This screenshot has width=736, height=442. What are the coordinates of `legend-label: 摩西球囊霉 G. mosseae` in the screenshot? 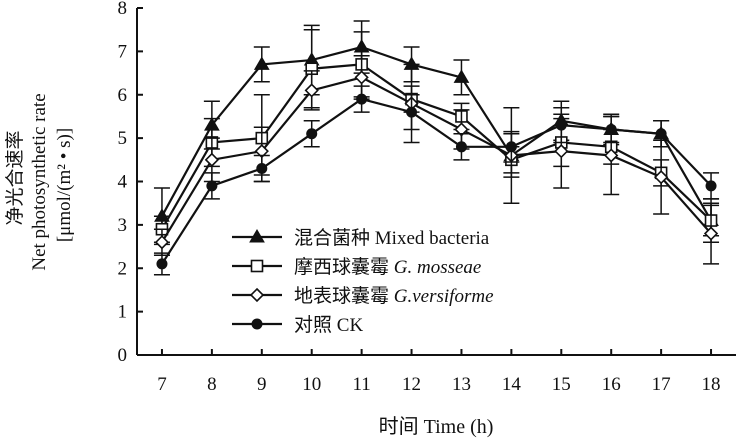 It's located at (387, 267).